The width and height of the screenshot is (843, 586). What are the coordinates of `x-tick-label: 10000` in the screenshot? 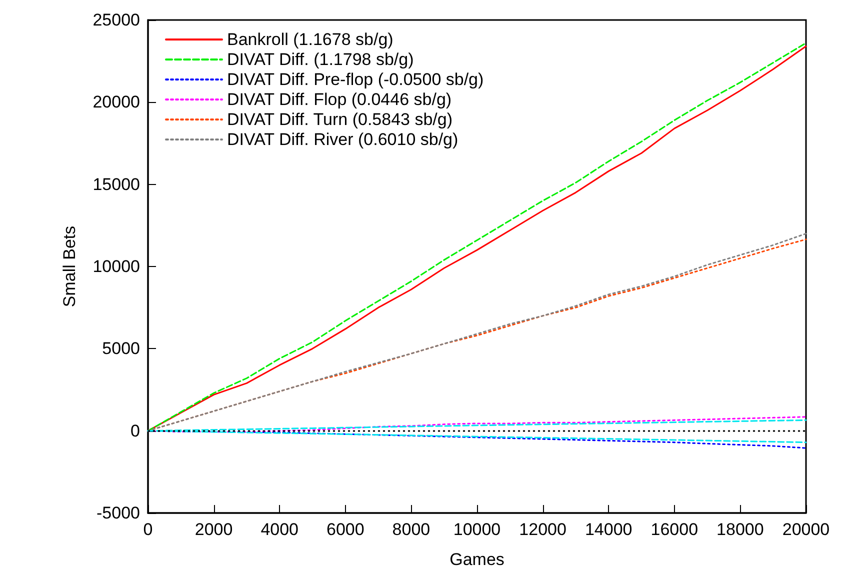 It's located at (477, 529).